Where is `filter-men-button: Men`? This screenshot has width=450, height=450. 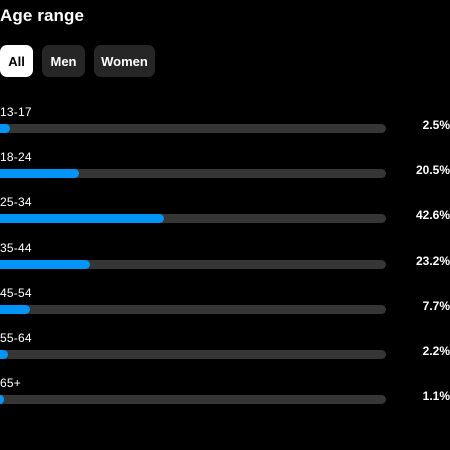
filter-men-button: Men is located at coordinates (63, 61).